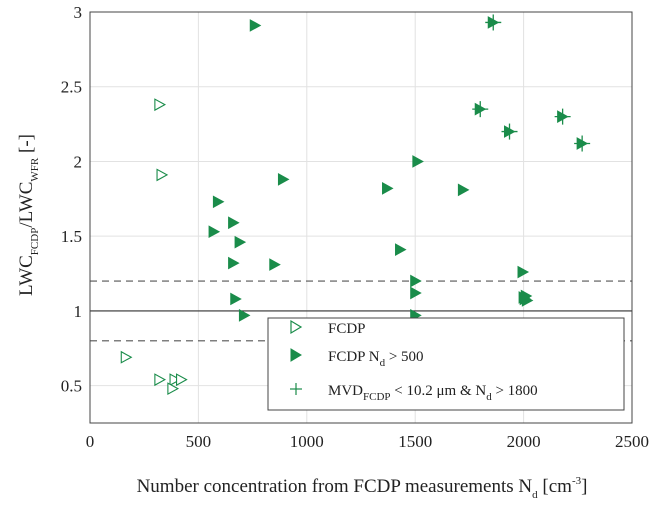 This screenshot has height=505, width=670. I want to click on legend-entry-fcdp: FCDP, so click(328, 328).